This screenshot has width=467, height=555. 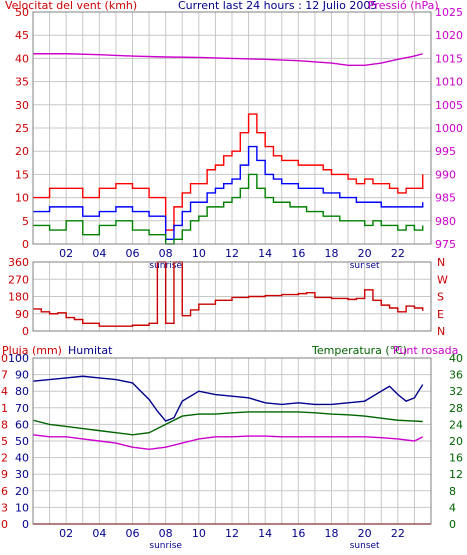 What do you see at coordinates (18, 358) in the screenshot?
I see `humidity-tick-label: 100` at bounding box center [18, 358].